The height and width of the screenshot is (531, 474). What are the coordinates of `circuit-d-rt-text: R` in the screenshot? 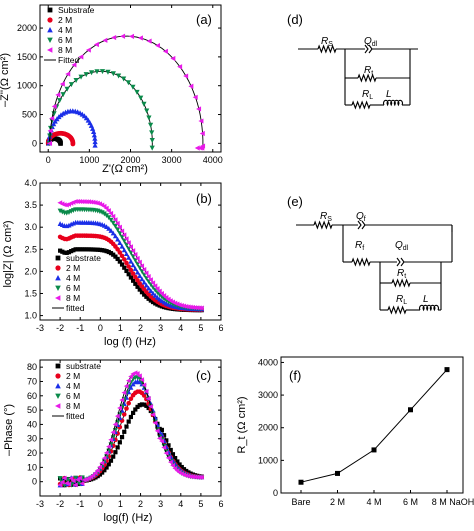 It's located at (367, 70).